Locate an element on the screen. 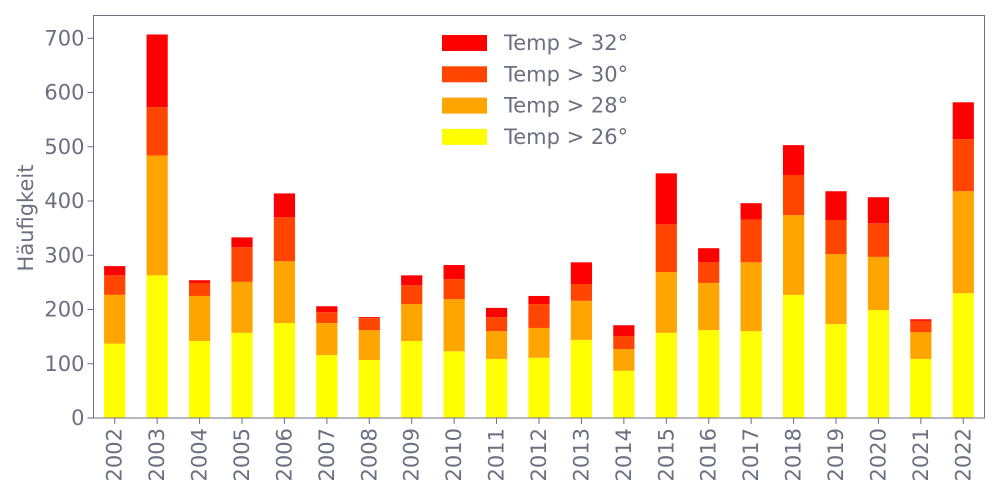  legend: Temp > 32° Temp > 30° Temp > 28° Temp > 26° is located at coordinates (535, 90).